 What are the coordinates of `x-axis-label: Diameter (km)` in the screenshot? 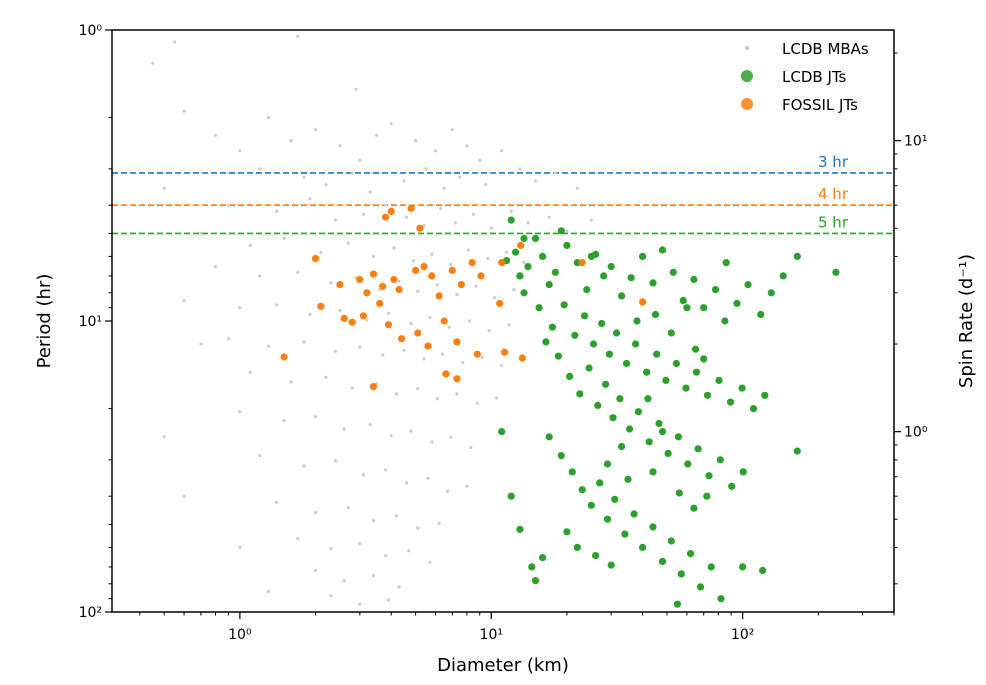 It's located at (503, 665).